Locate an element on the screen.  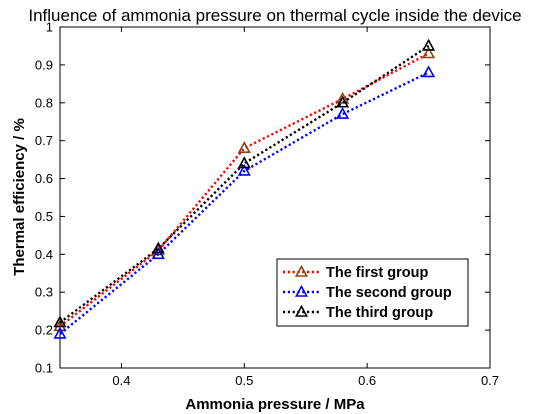
legend-entry: The second group is located at coordinates (367, 292).